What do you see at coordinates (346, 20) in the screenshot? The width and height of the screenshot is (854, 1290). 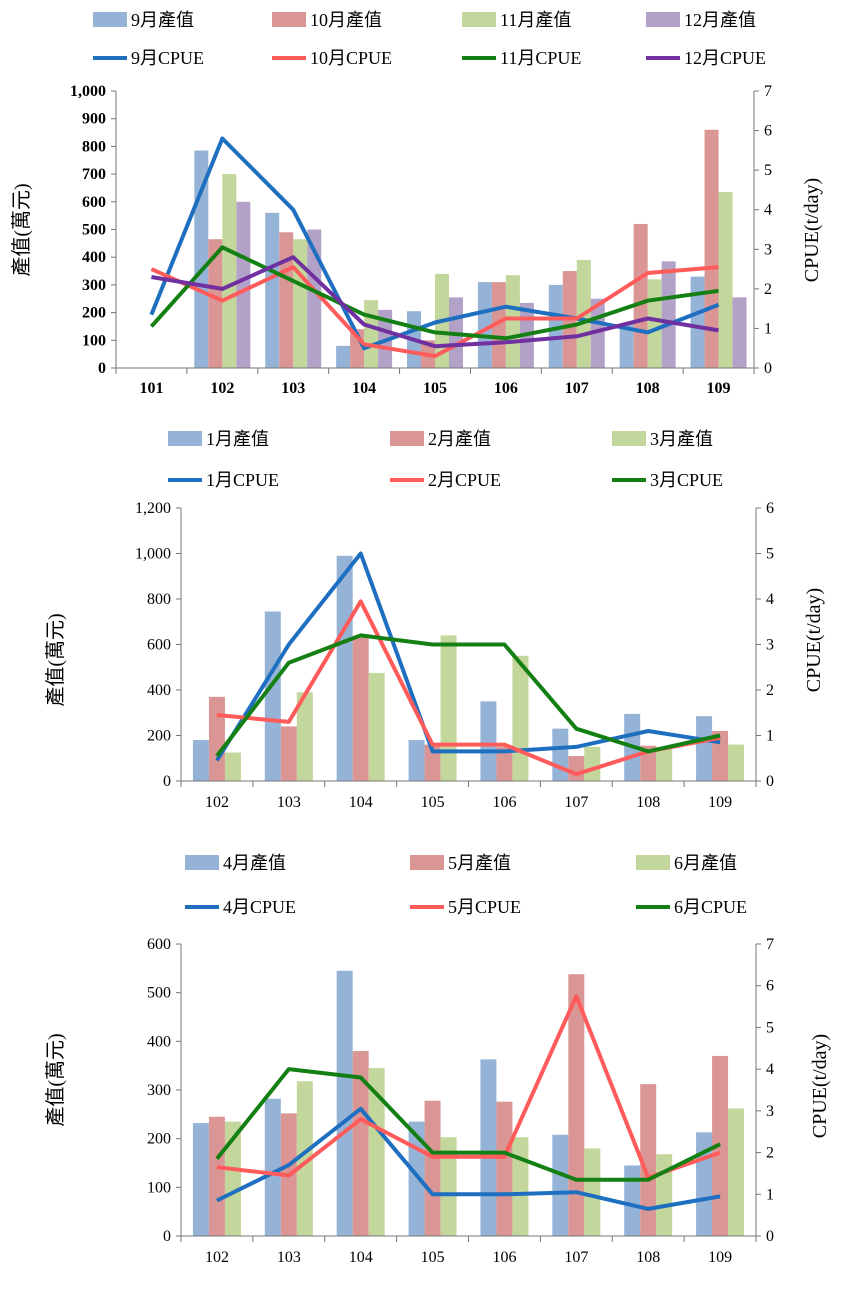 I see `legend-label: 10月產值` at bounding box center [346, 20].